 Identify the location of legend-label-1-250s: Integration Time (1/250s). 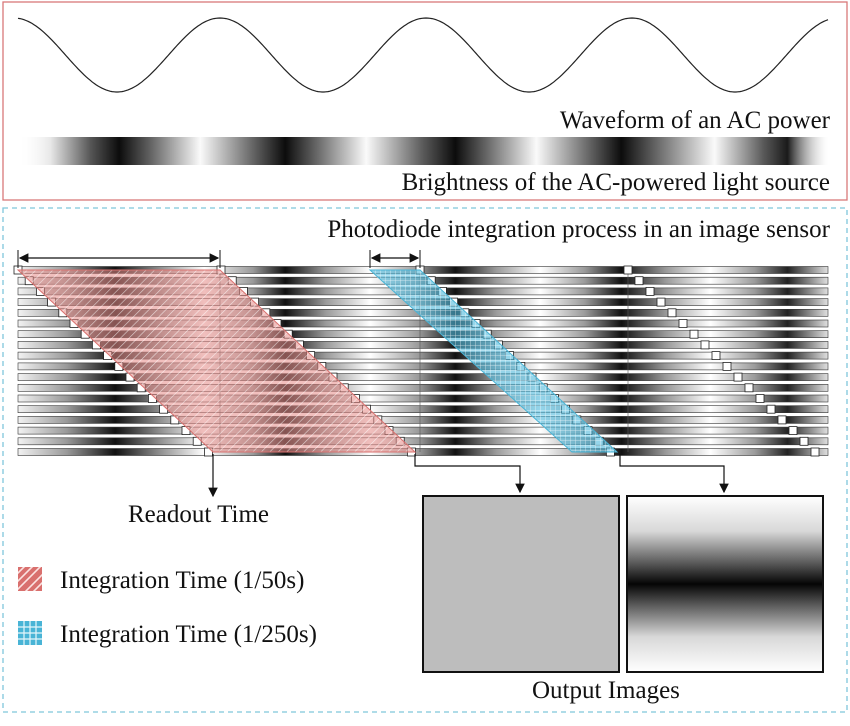
(188, 634).